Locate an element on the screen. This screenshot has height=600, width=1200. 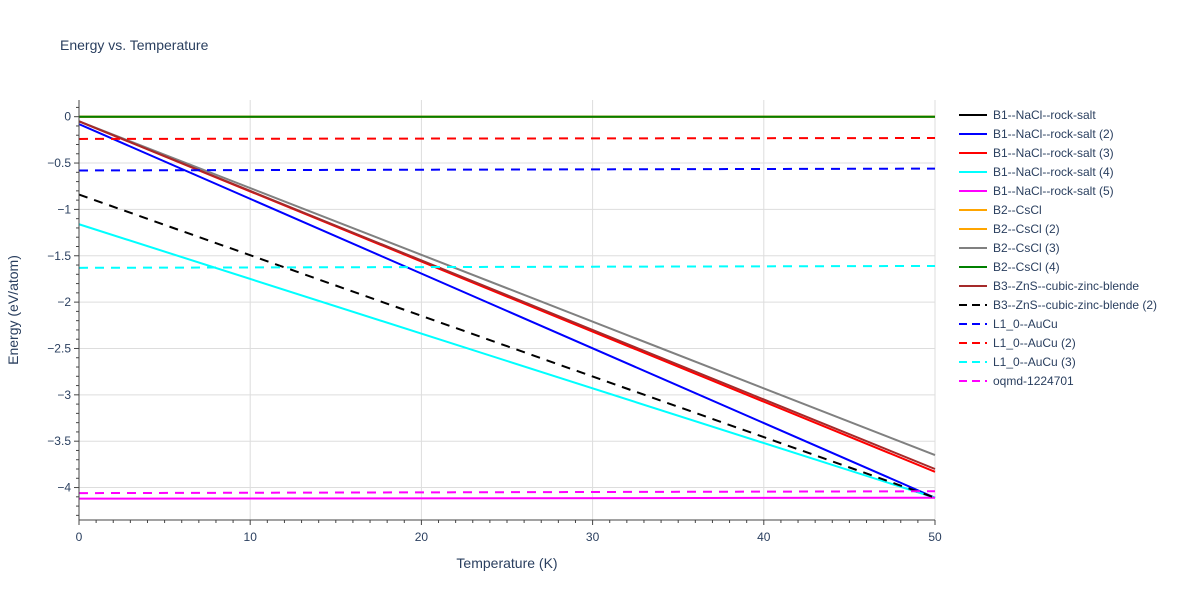
x-tick-label: 30 is located at coordinates (593, 537).